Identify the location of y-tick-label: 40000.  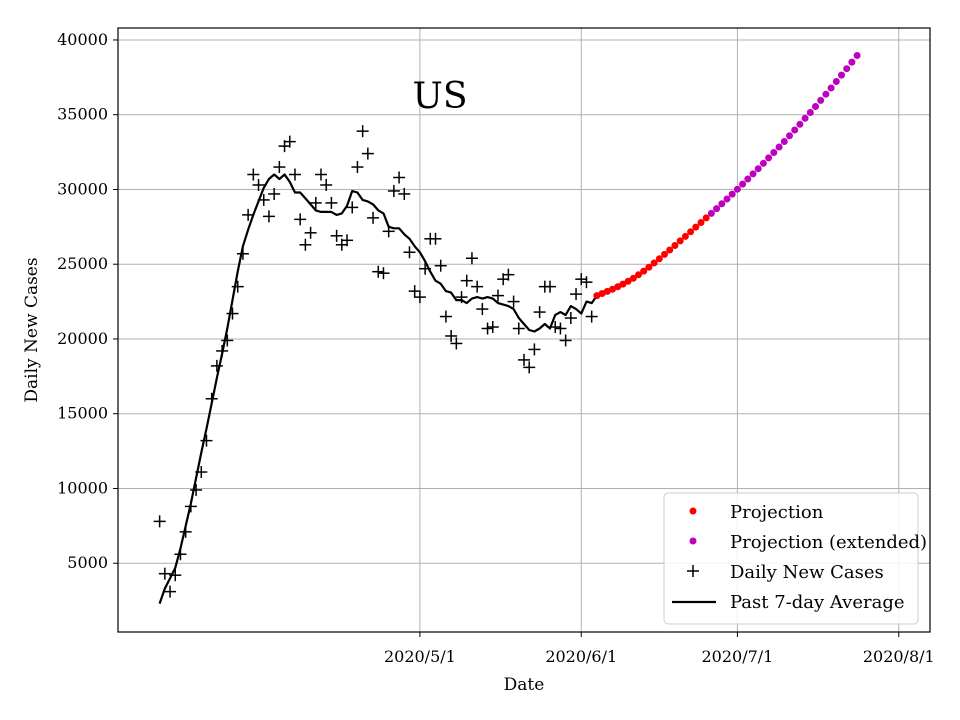
(82, 39).